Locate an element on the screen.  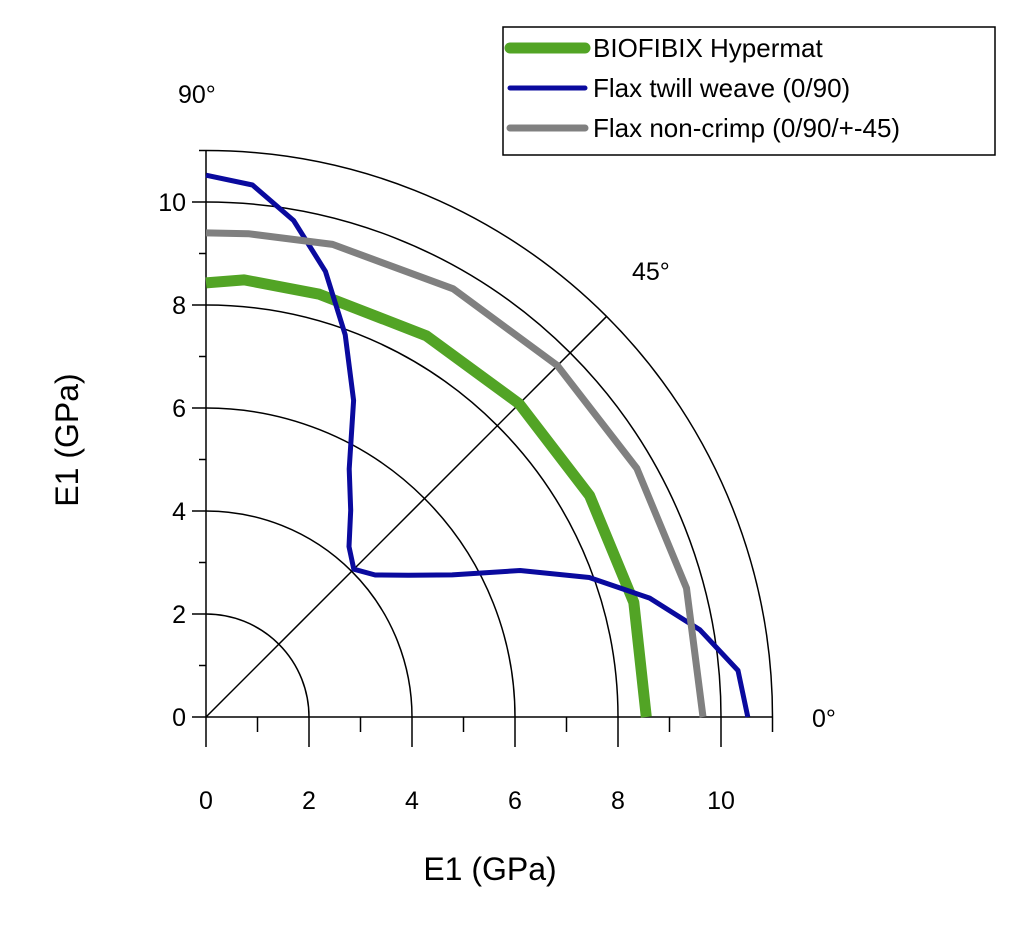
y-tick-label: 6 is located at coordinates (179, 409).